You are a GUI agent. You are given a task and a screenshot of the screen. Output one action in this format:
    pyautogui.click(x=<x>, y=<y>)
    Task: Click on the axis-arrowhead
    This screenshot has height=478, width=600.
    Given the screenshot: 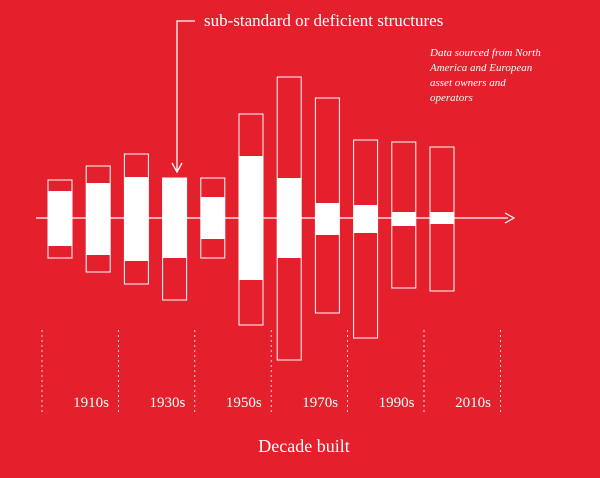 What is the action you would take?
    pyautogui.click(x=510, y=218)
    